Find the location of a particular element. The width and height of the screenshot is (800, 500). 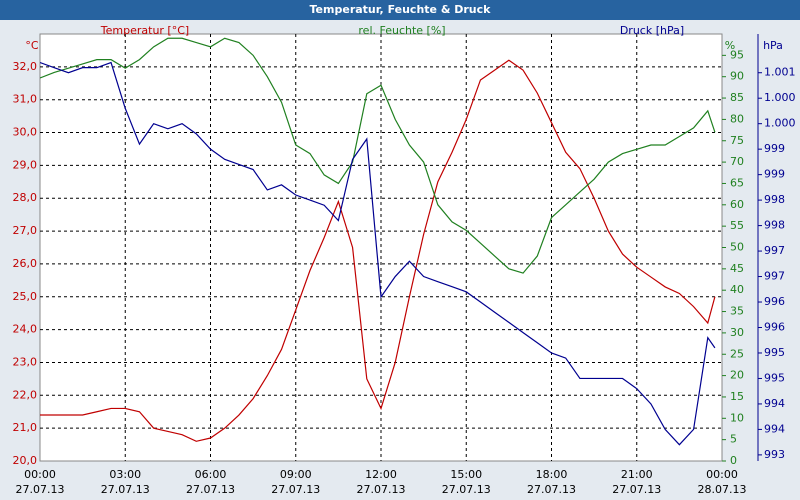

y2-tick-label: 70 is located at coordinates (737, 161).